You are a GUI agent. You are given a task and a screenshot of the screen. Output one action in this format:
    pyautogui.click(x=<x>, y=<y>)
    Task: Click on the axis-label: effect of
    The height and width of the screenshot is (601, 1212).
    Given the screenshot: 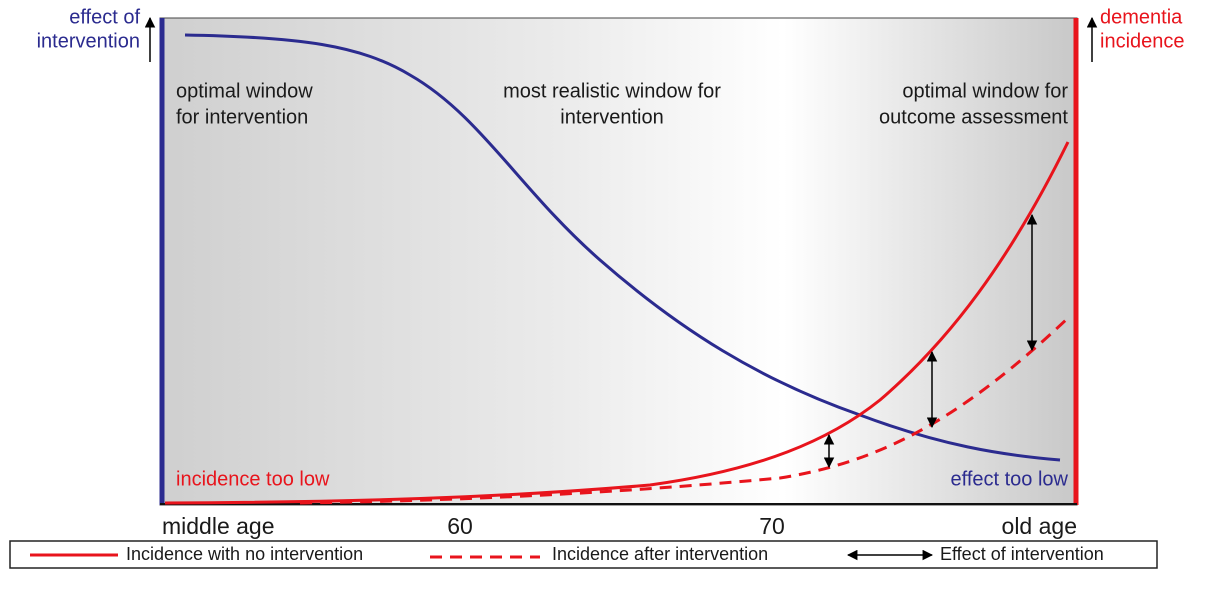 What is the action you would take?
    pyautogui.click(x=104, y=17)
    